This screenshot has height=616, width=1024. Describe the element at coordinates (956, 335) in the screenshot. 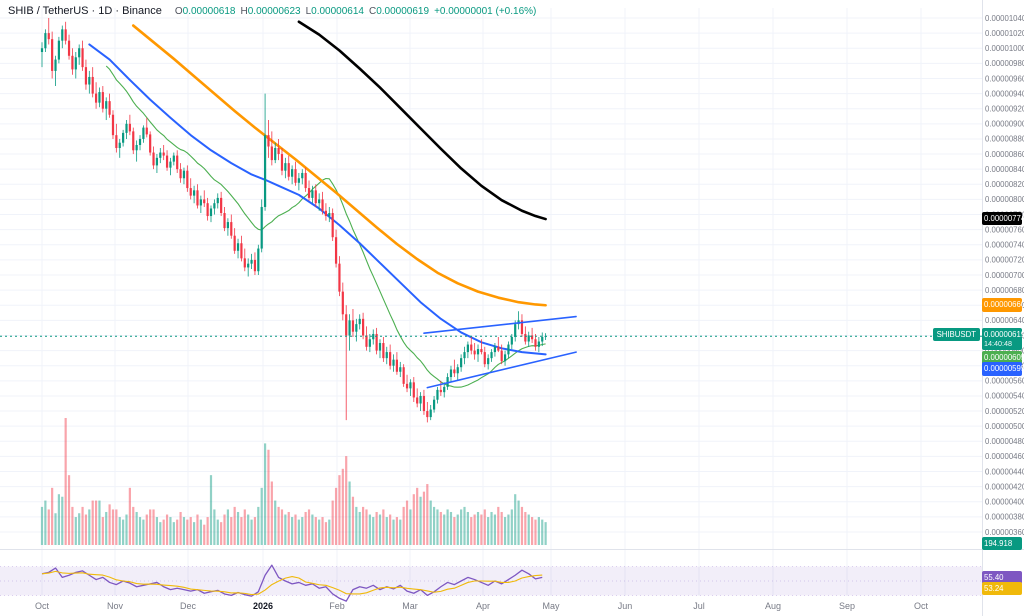

I see `symbol-price-tag: SHIBUSDT` at that location.